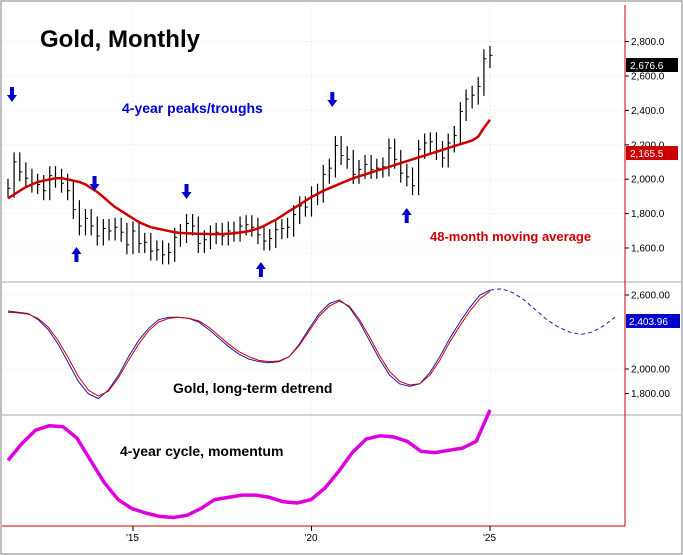 This screenshot has height=555, width=683. What do you see at coordinates (132, 538) in the screenshot?
I see `x-tick-label: '15` at bounding box center [132, 538].